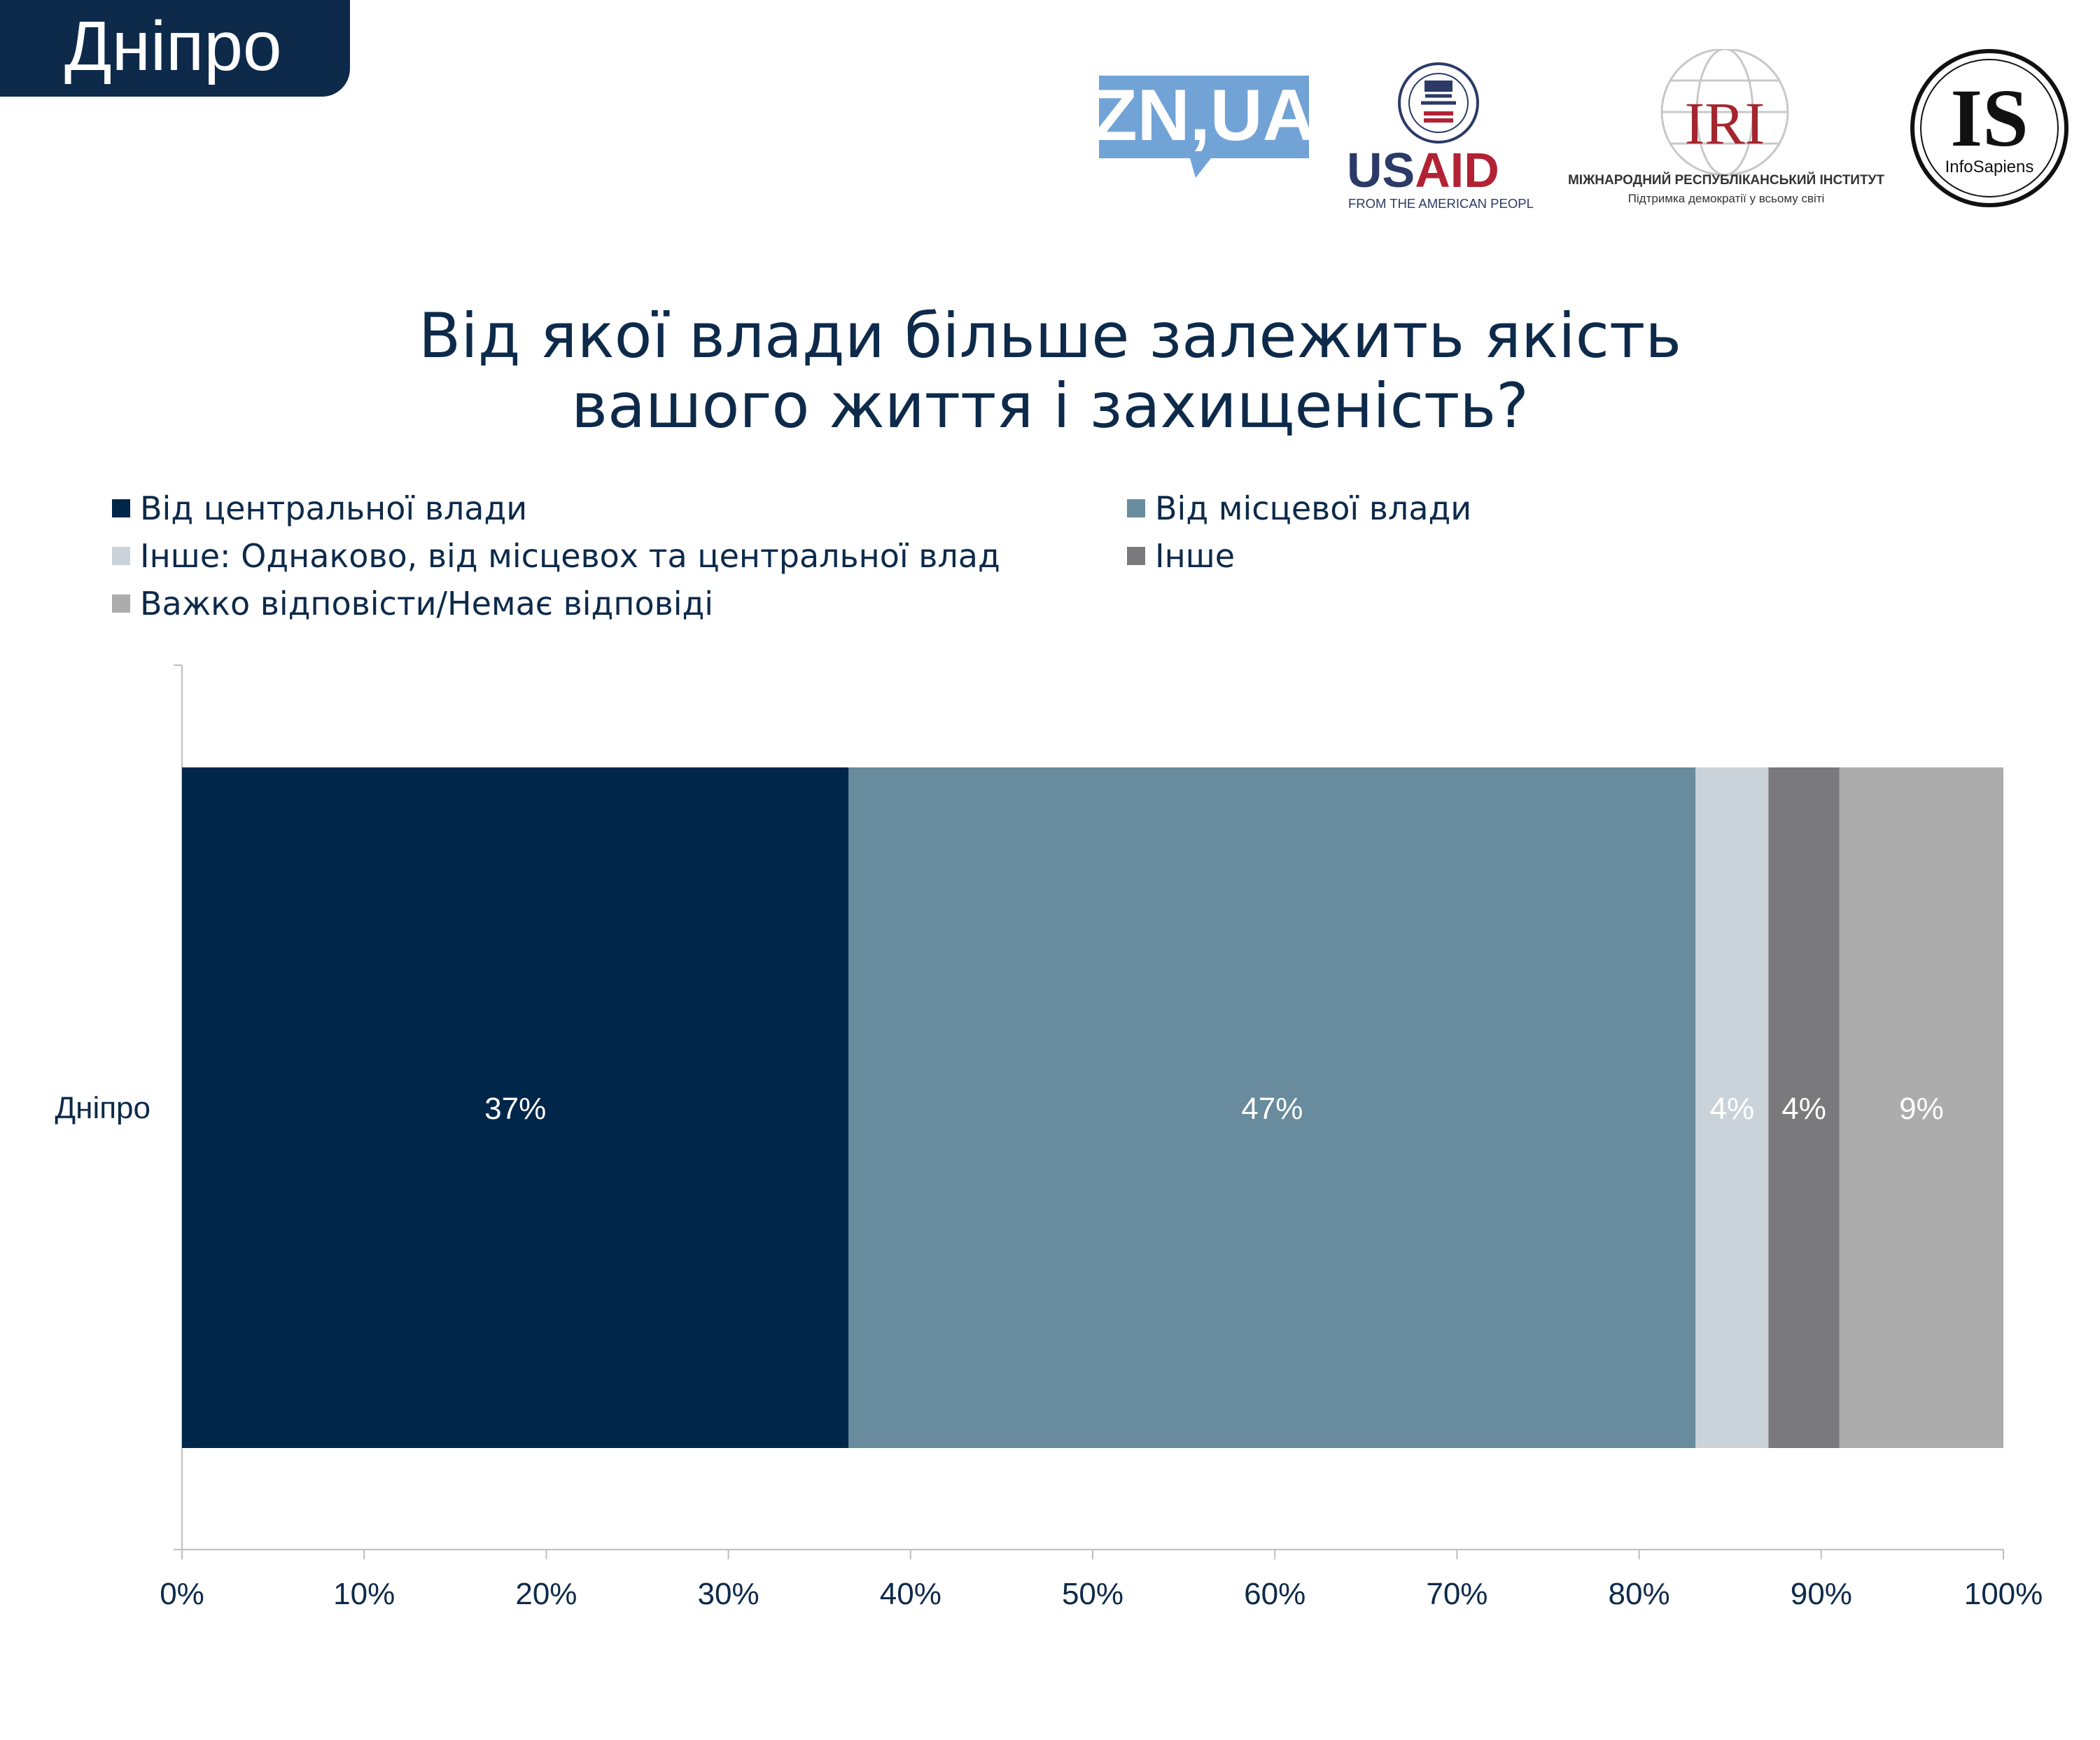  Describe the element at coordinates (1438, 86) in the screenshot. I see `usaid-seal-banner` at that location.